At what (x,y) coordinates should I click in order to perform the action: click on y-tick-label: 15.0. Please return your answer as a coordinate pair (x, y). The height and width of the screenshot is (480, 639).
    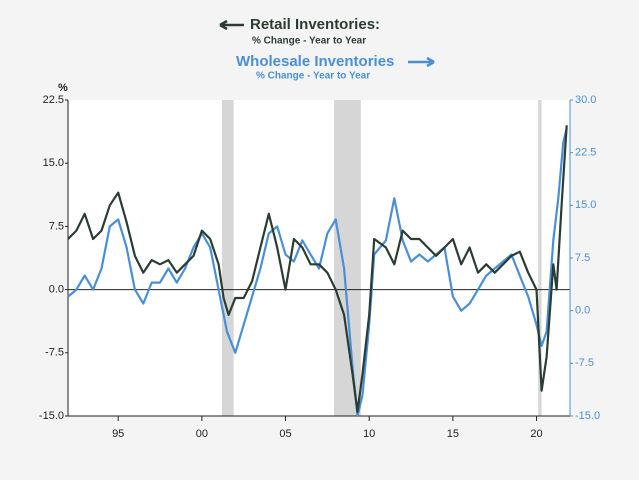
    Looking at the image, I should click on (53, 163).